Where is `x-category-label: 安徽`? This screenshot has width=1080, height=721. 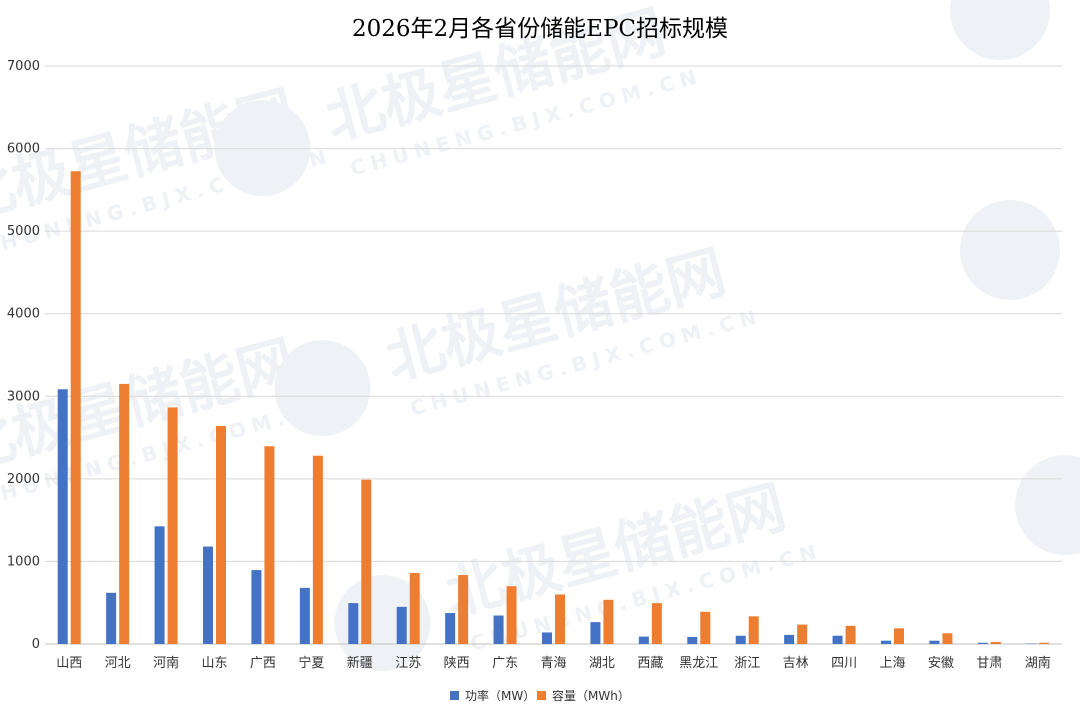 x-category-label: 安徽 is located at coordinates (941, 663).